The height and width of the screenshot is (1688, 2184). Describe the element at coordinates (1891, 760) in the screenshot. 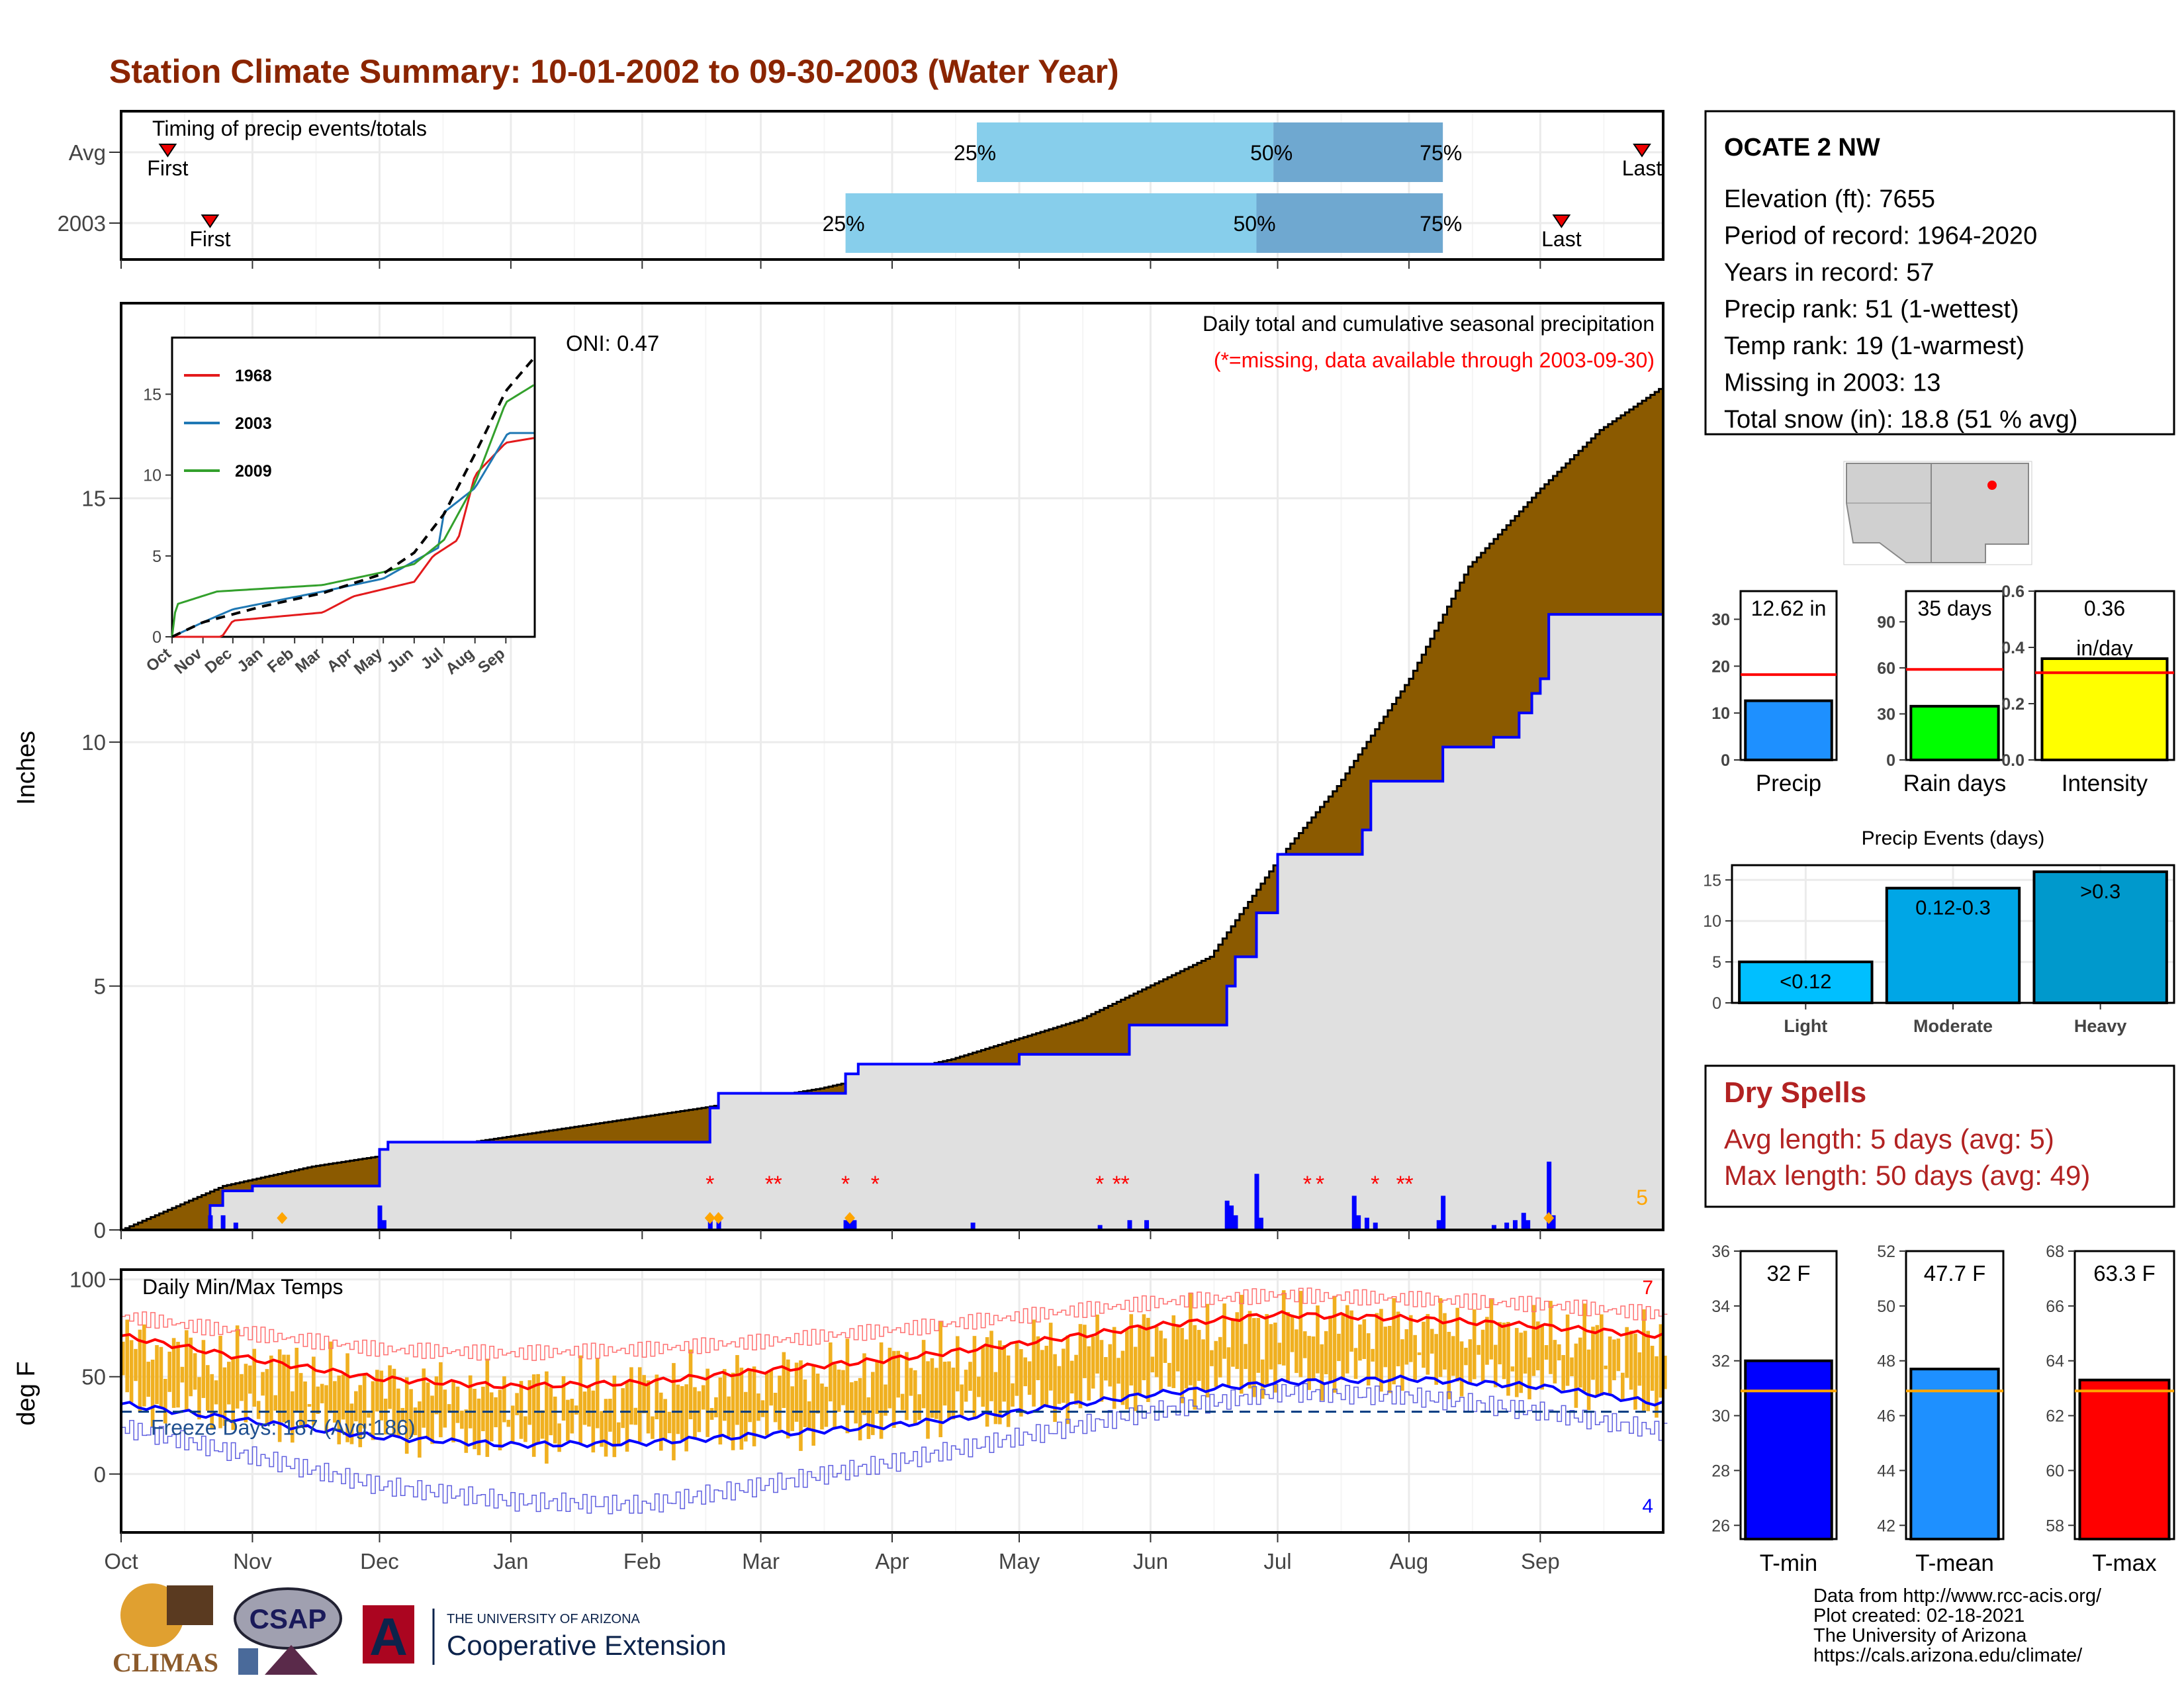

I see `summary-bar-ytick-label: 0` at that location.